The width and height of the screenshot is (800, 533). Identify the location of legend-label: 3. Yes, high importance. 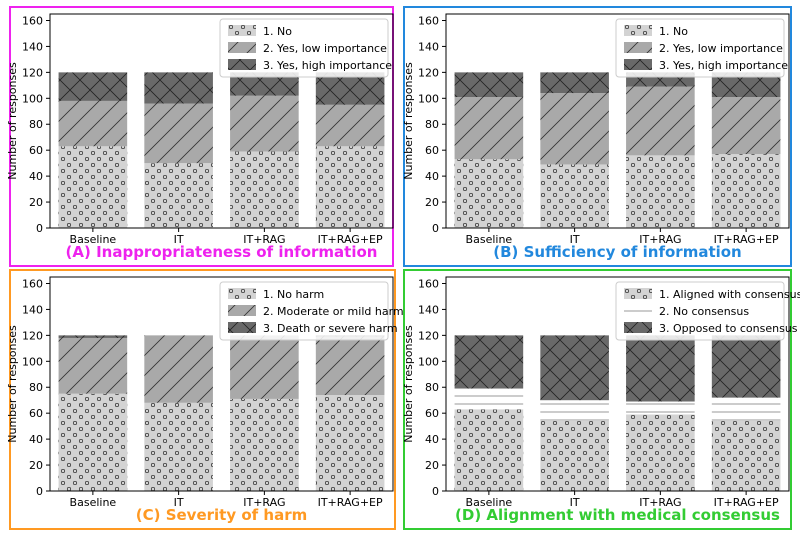
(723, 65).